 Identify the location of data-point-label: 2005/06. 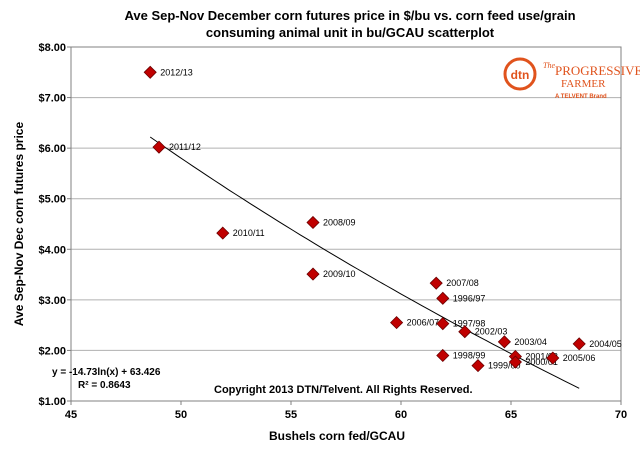
(579, 358).